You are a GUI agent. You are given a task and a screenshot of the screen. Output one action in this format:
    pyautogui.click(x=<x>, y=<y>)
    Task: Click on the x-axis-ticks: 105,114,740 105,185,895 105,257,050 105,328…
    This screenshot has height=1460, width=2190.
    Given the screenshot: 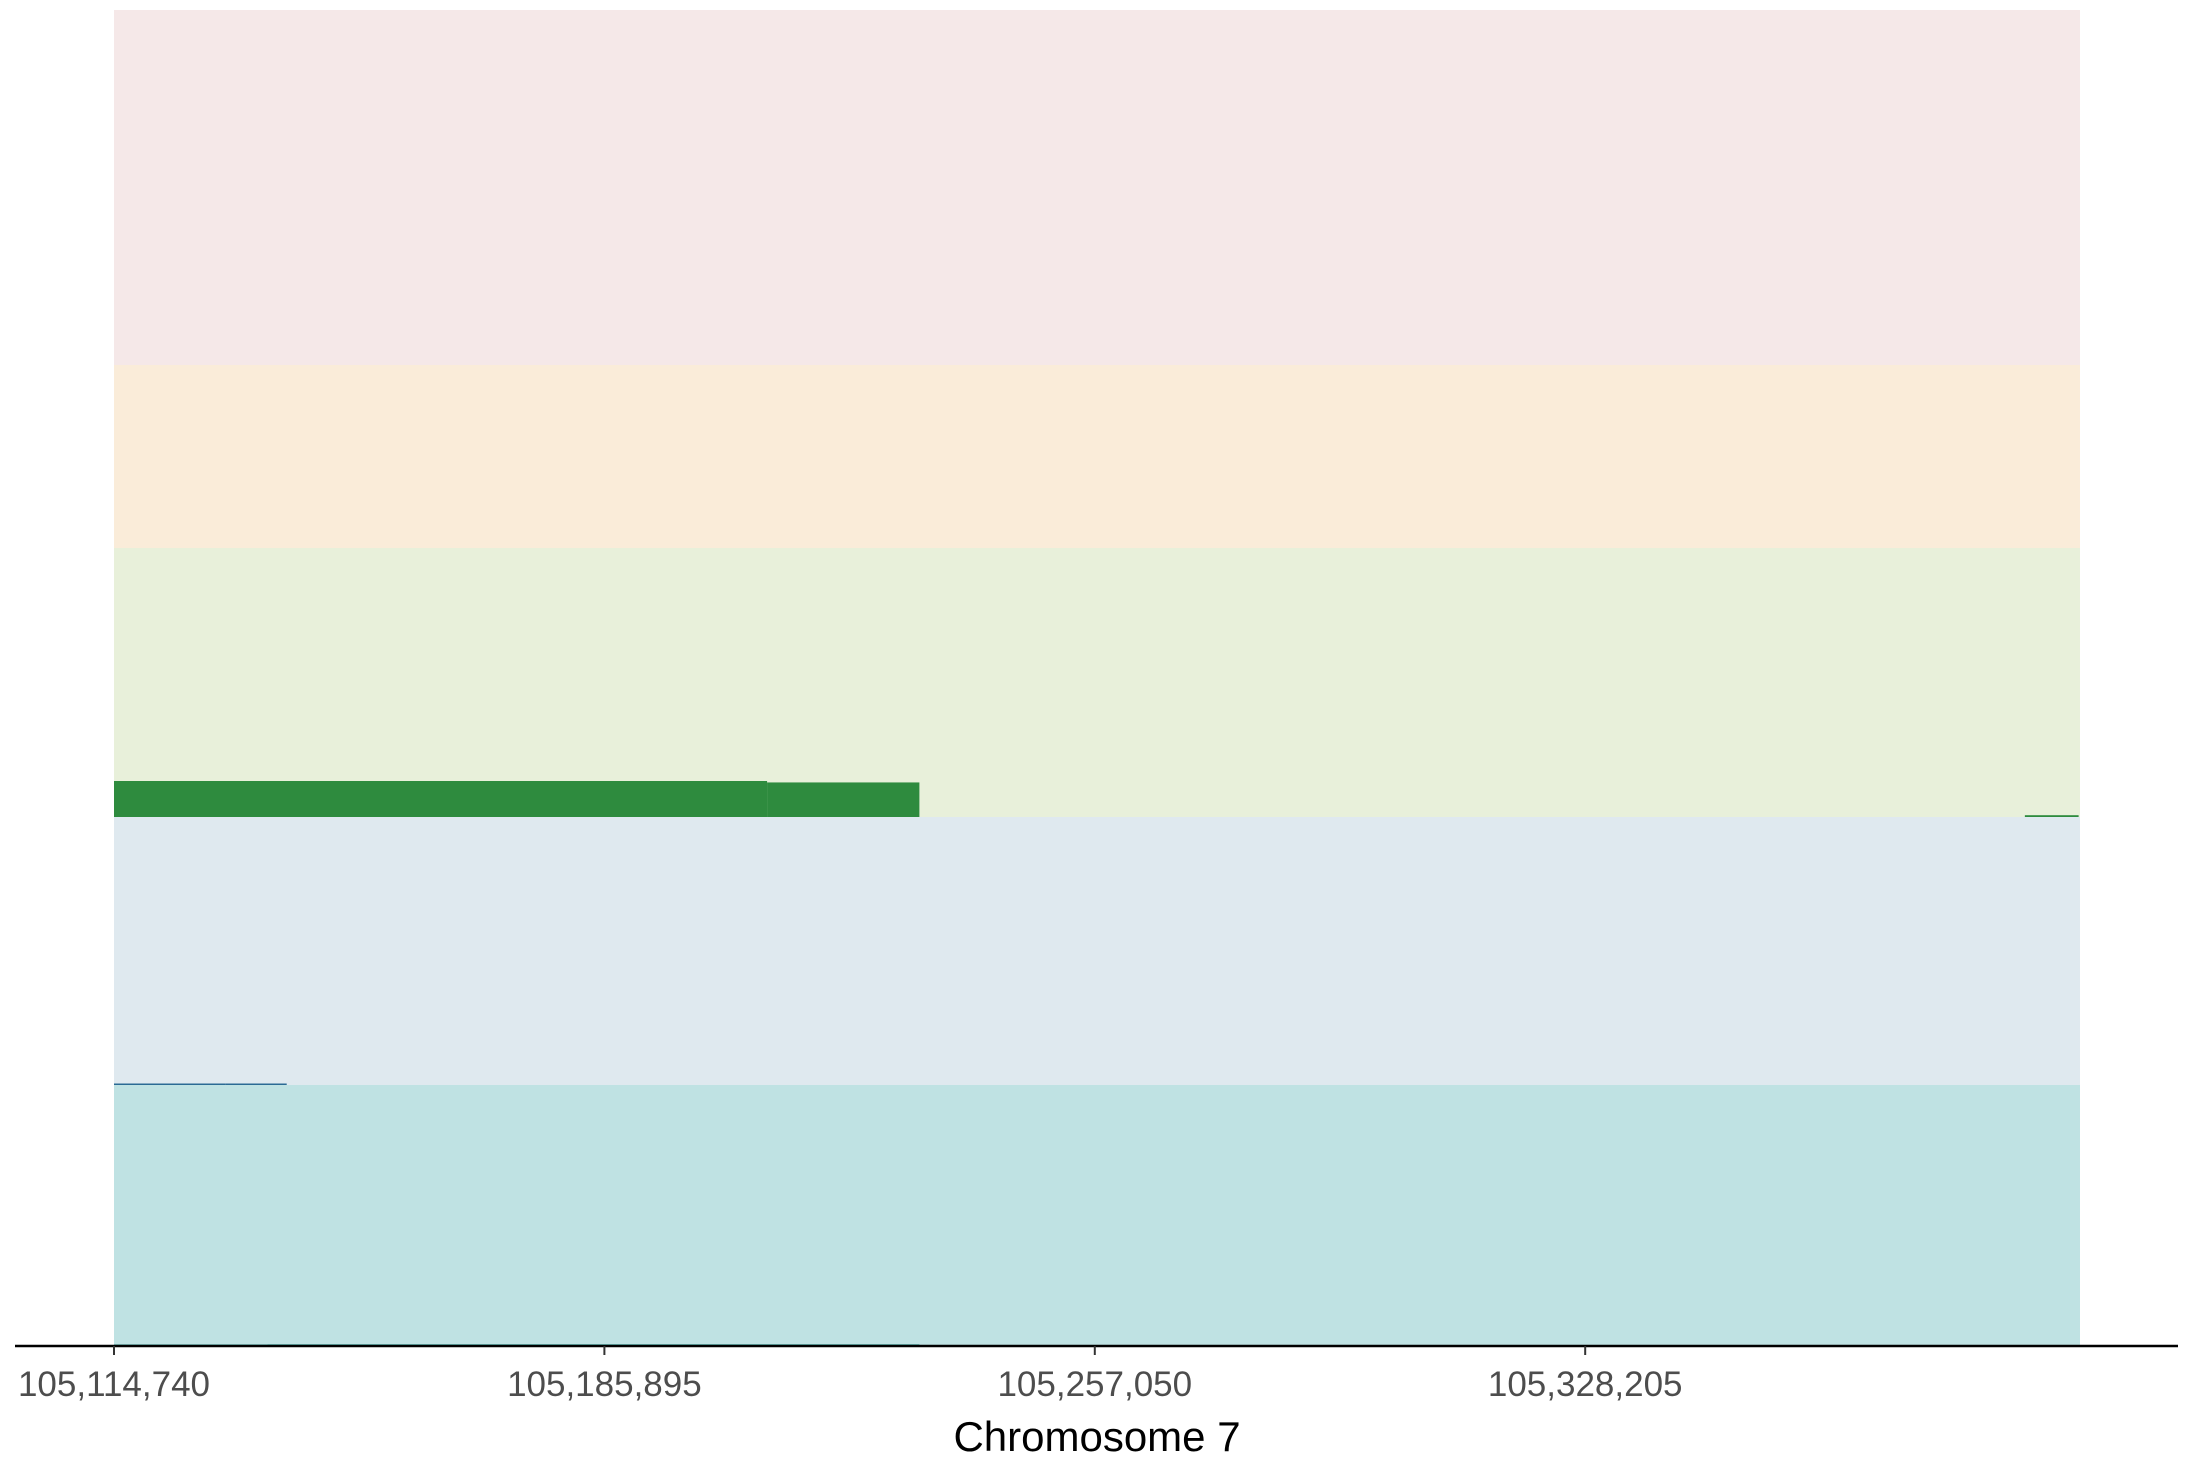 What is the action you would take?
    pyautogui.click(x=850, y=1375)
    